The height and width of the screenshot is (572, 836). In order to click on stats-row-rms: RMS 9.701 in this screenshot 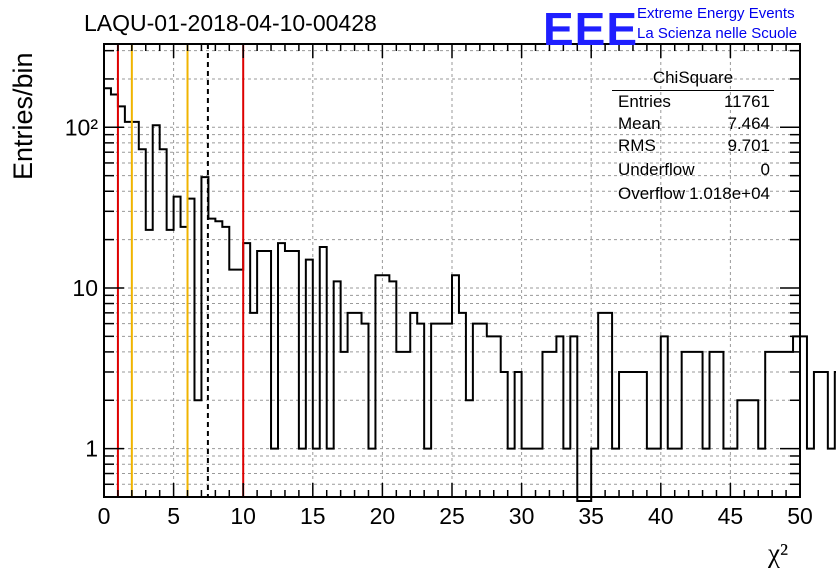, I will do `click(694, 147)`.